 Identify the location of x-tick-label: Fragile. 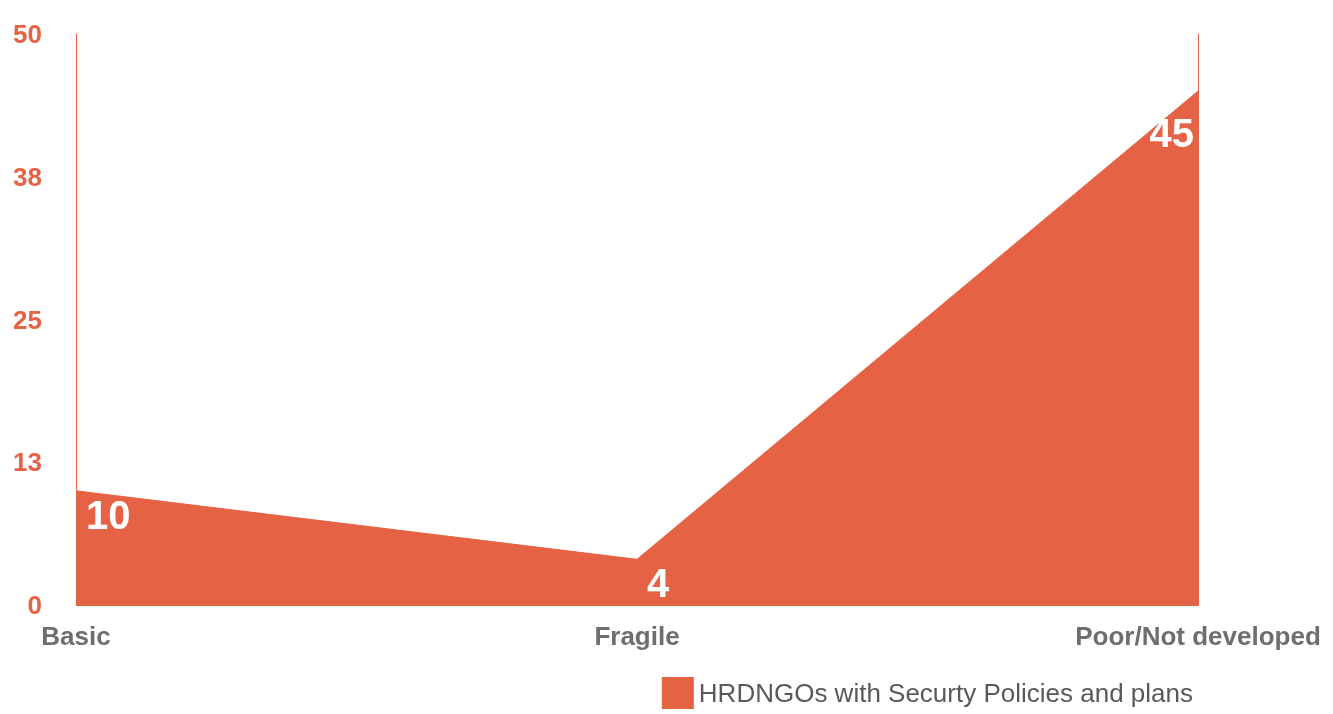
(637, 636).